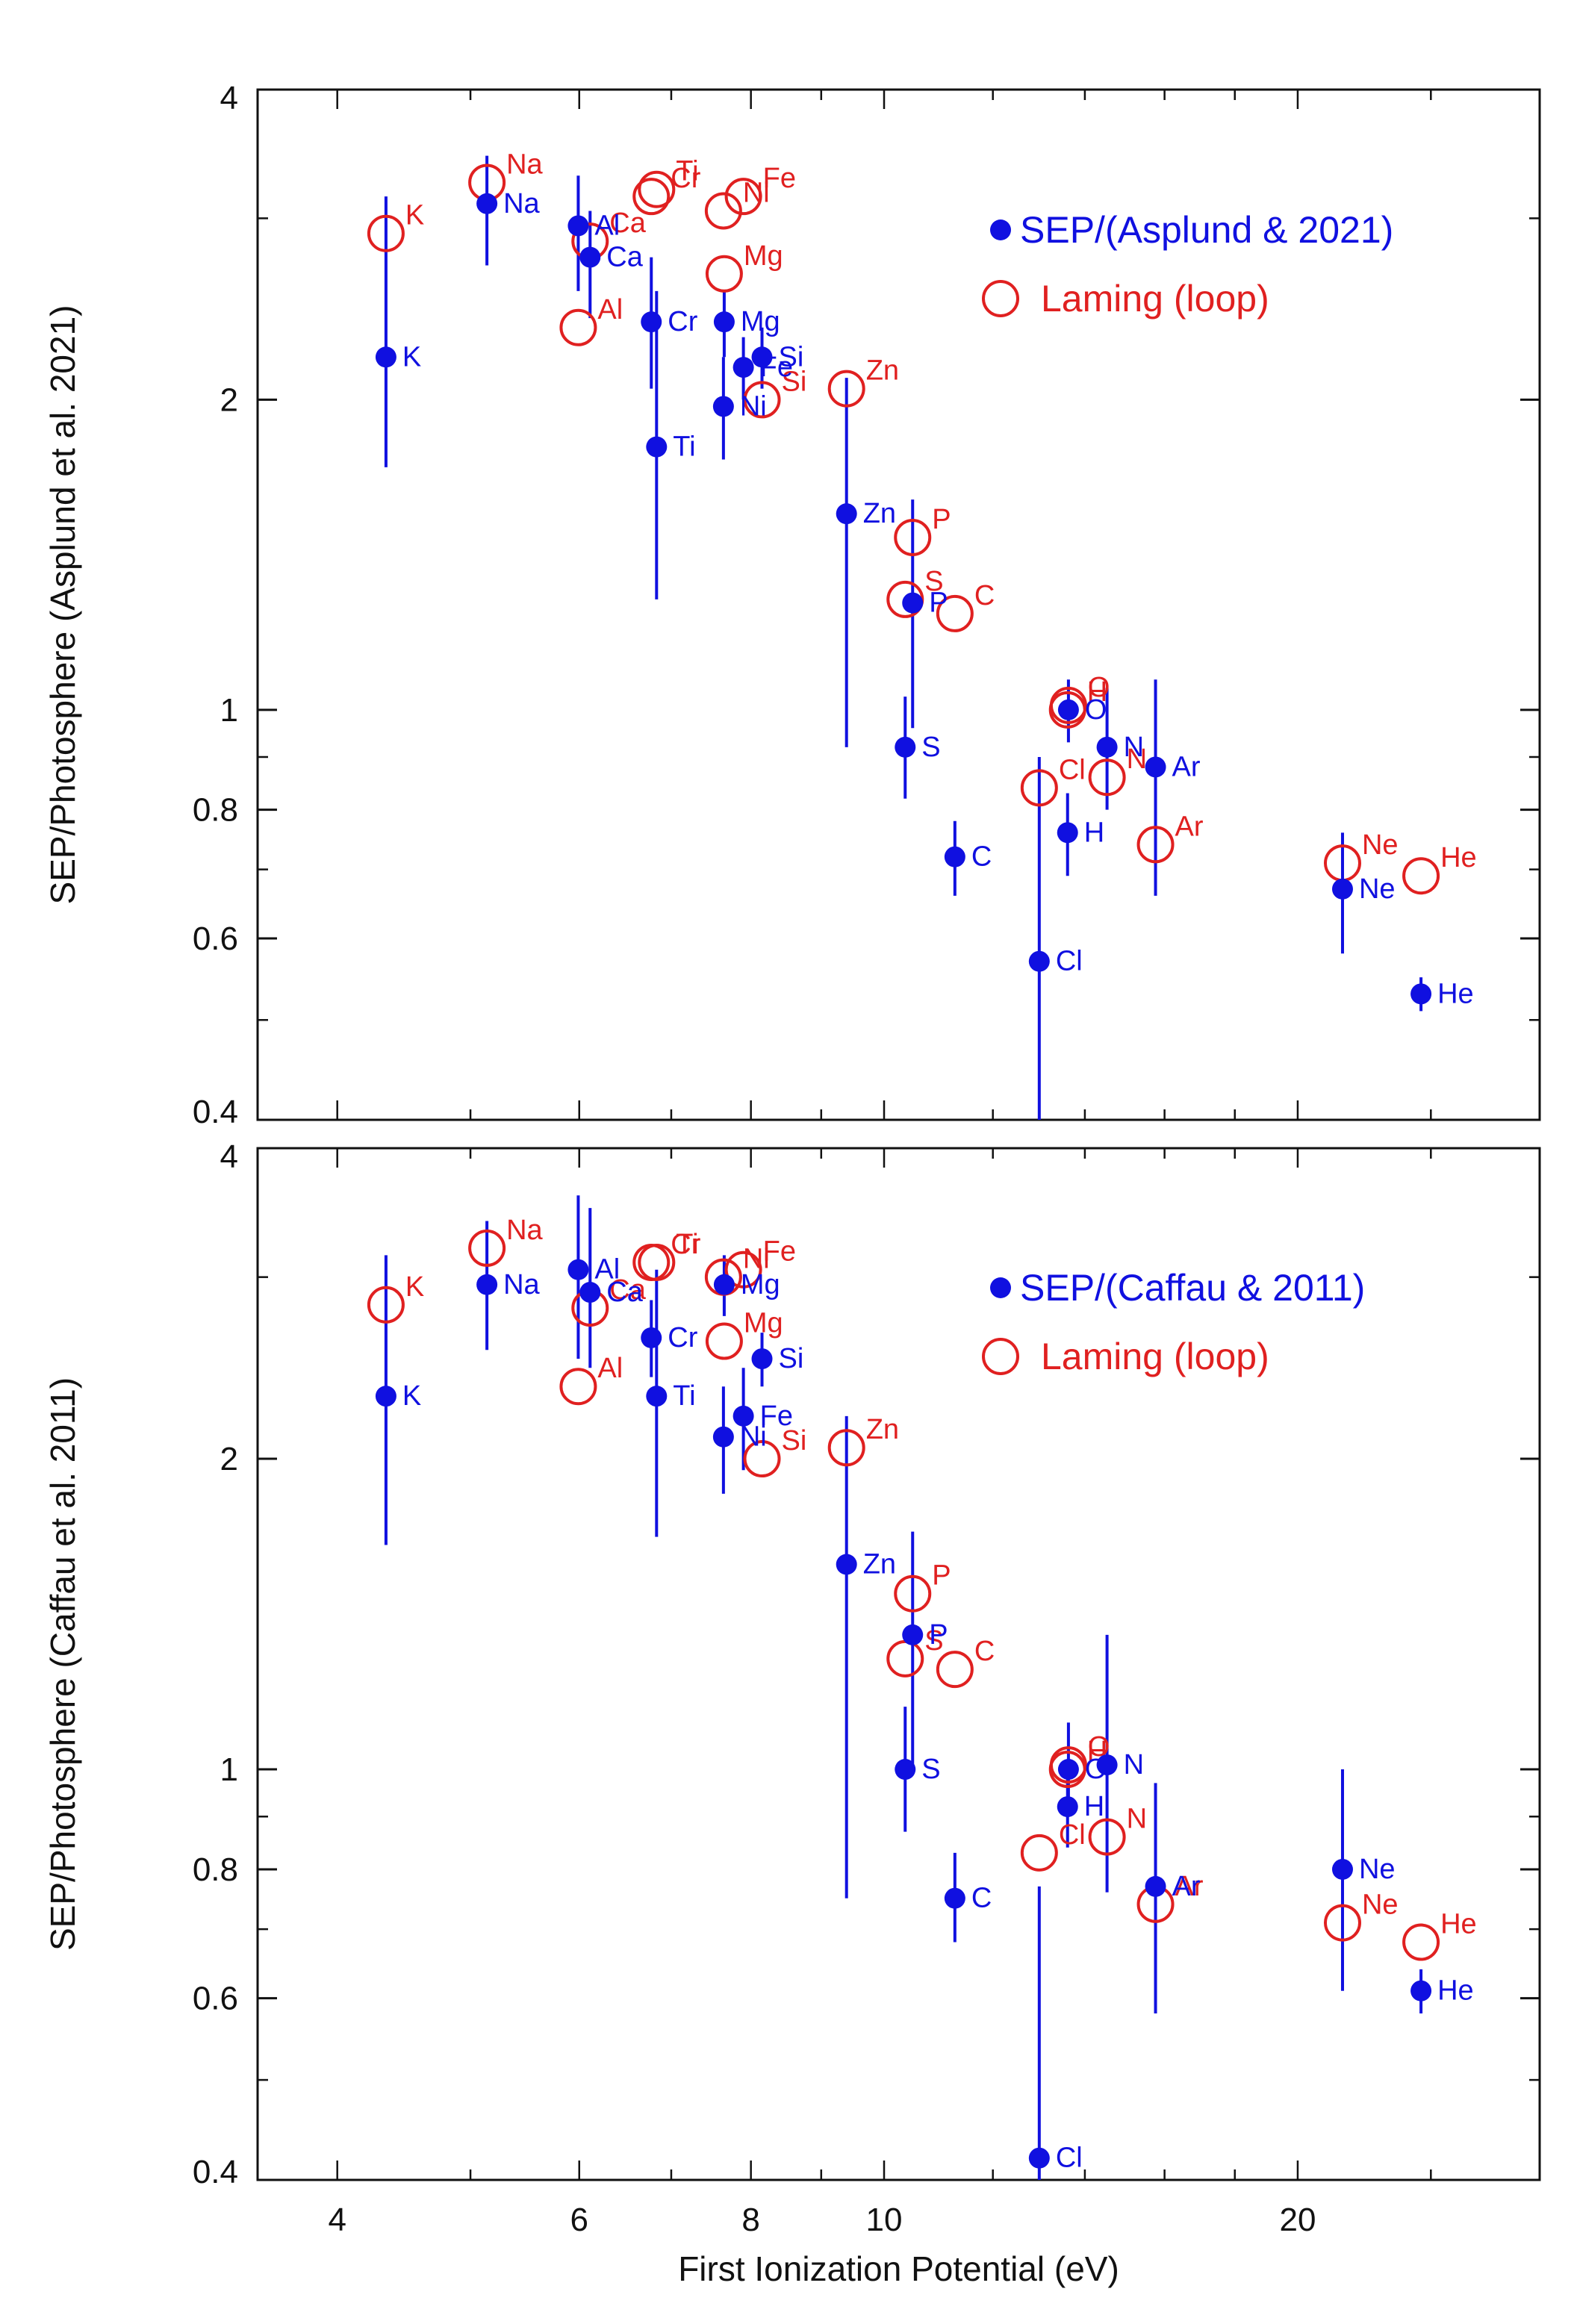 The width and height of the screenshot is (1577, 2324). I want to click on laming-point-O, so click(1068, 705).